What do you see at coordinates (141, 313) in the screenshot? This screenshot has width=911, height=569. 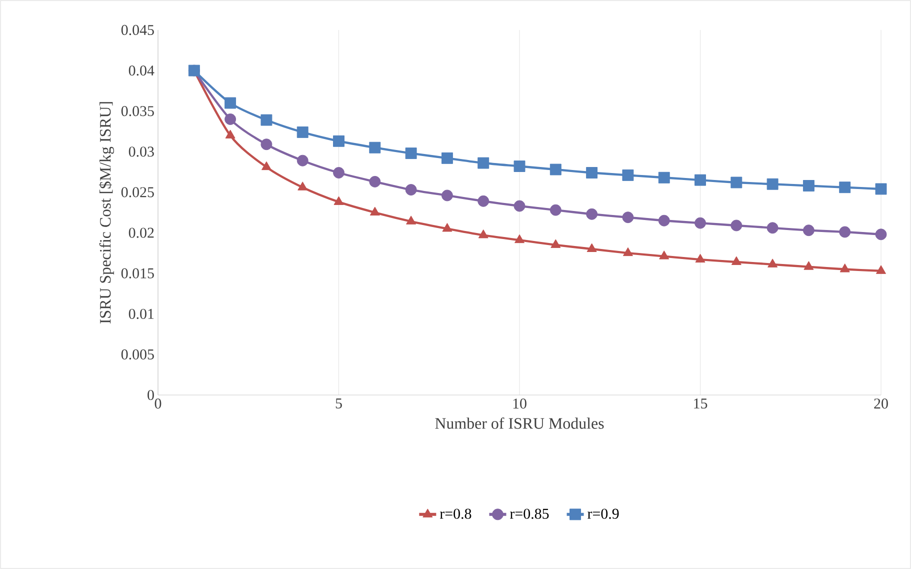 I see `y-tick-label: 0.01` at bounding box center [141, 313].